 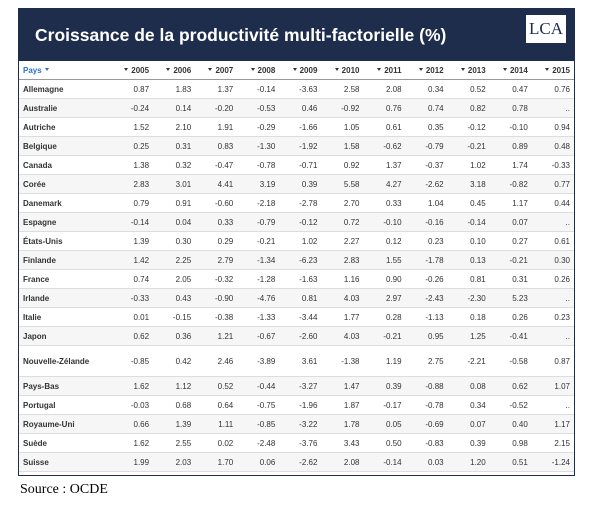 I want to click on value-cell: 0.95, so click(x=426, y=336).